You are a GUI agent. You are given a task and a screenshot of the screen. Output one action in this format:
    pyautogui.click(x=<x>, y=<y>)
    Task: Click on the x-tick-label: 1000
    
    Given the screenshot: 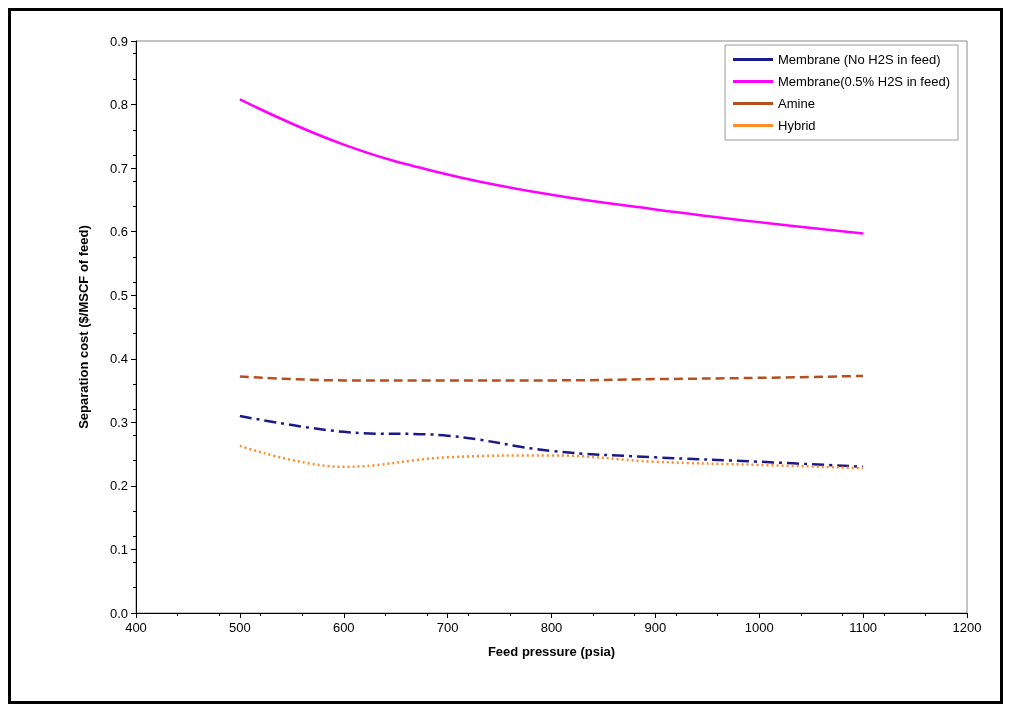 What is the action you would take?
    pyautogui.click(x=759, y=627)
    